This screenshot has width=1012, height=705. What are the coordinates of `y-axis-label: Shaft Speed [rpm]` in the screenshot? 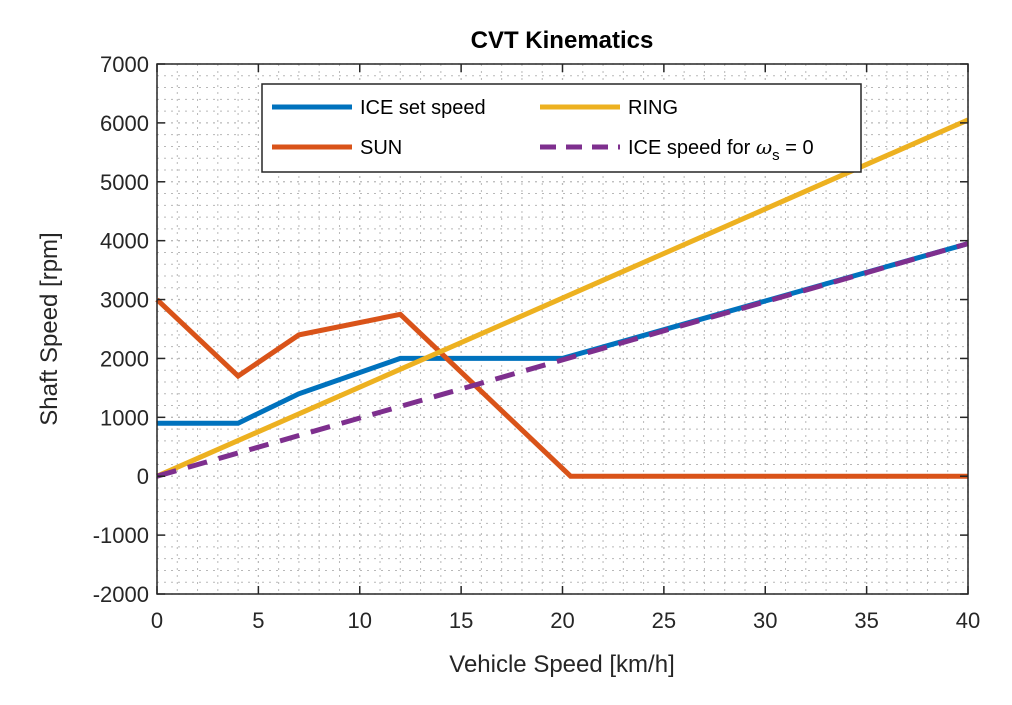 It's located at (49, 328).